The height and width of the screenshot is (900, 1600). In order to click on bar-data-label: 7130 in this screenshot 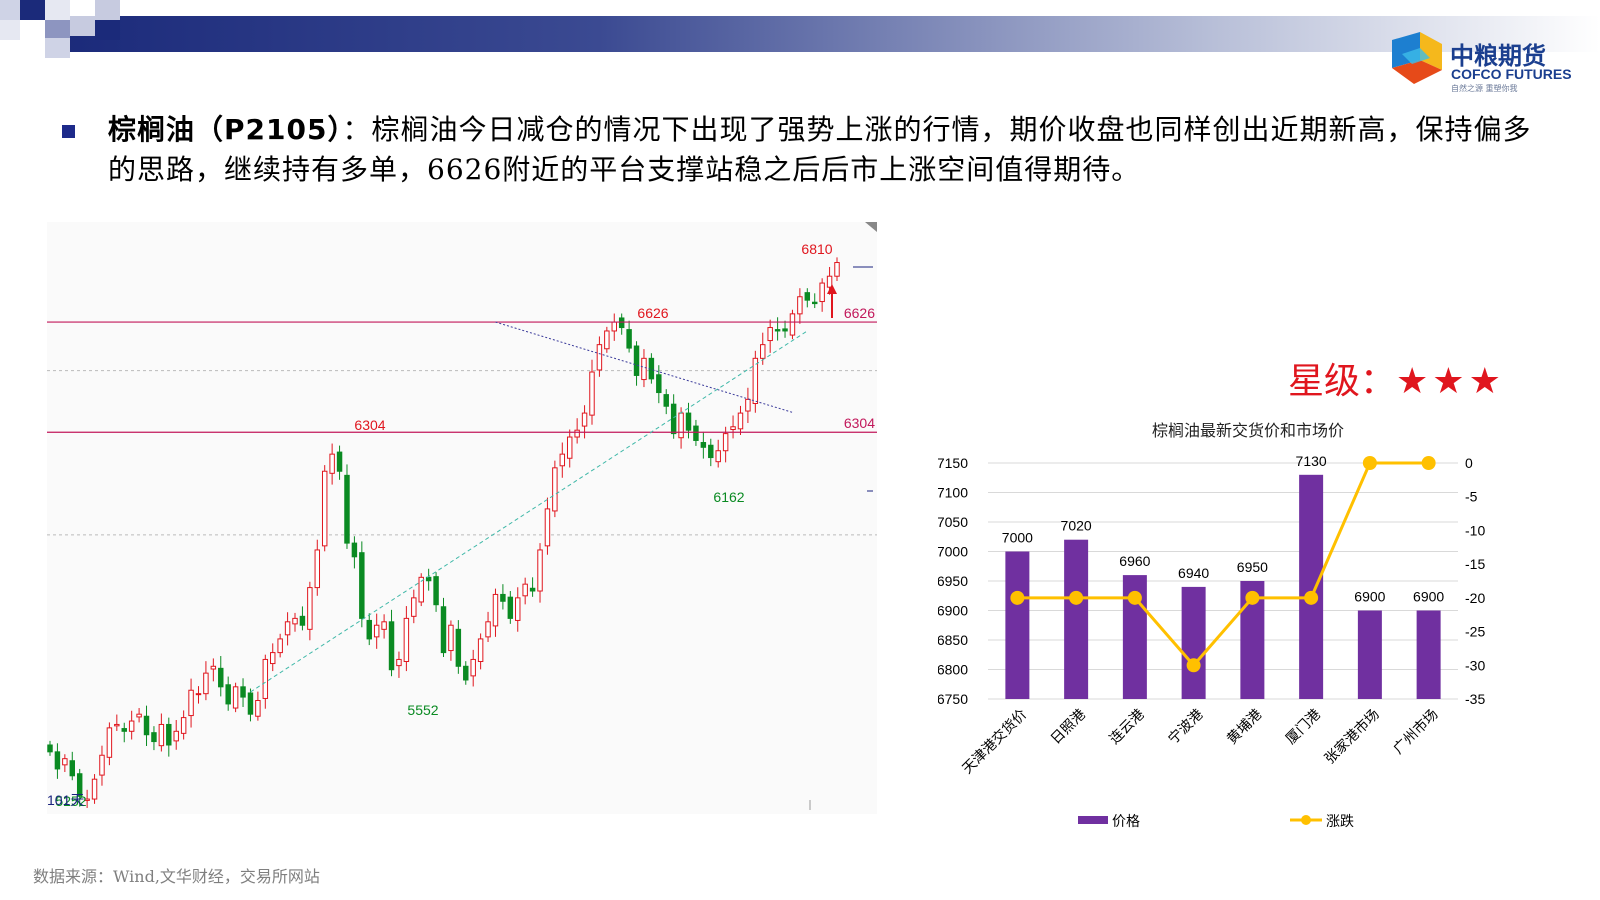, I will do `click(1311, 461)`.